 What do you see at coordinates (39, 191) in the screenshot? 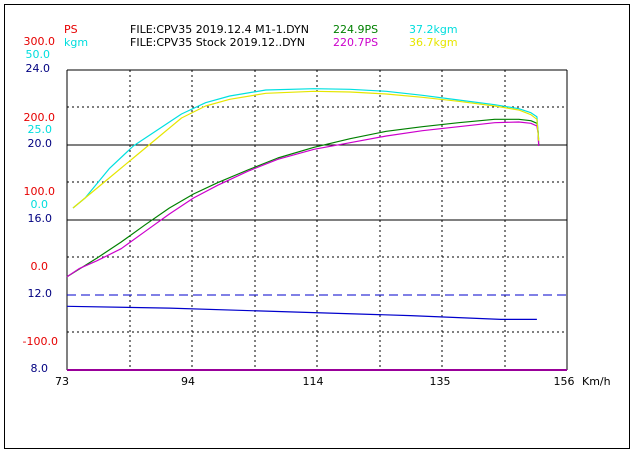
I see `y-label-ps-100: 100.0` at bounding box center [39, 191].